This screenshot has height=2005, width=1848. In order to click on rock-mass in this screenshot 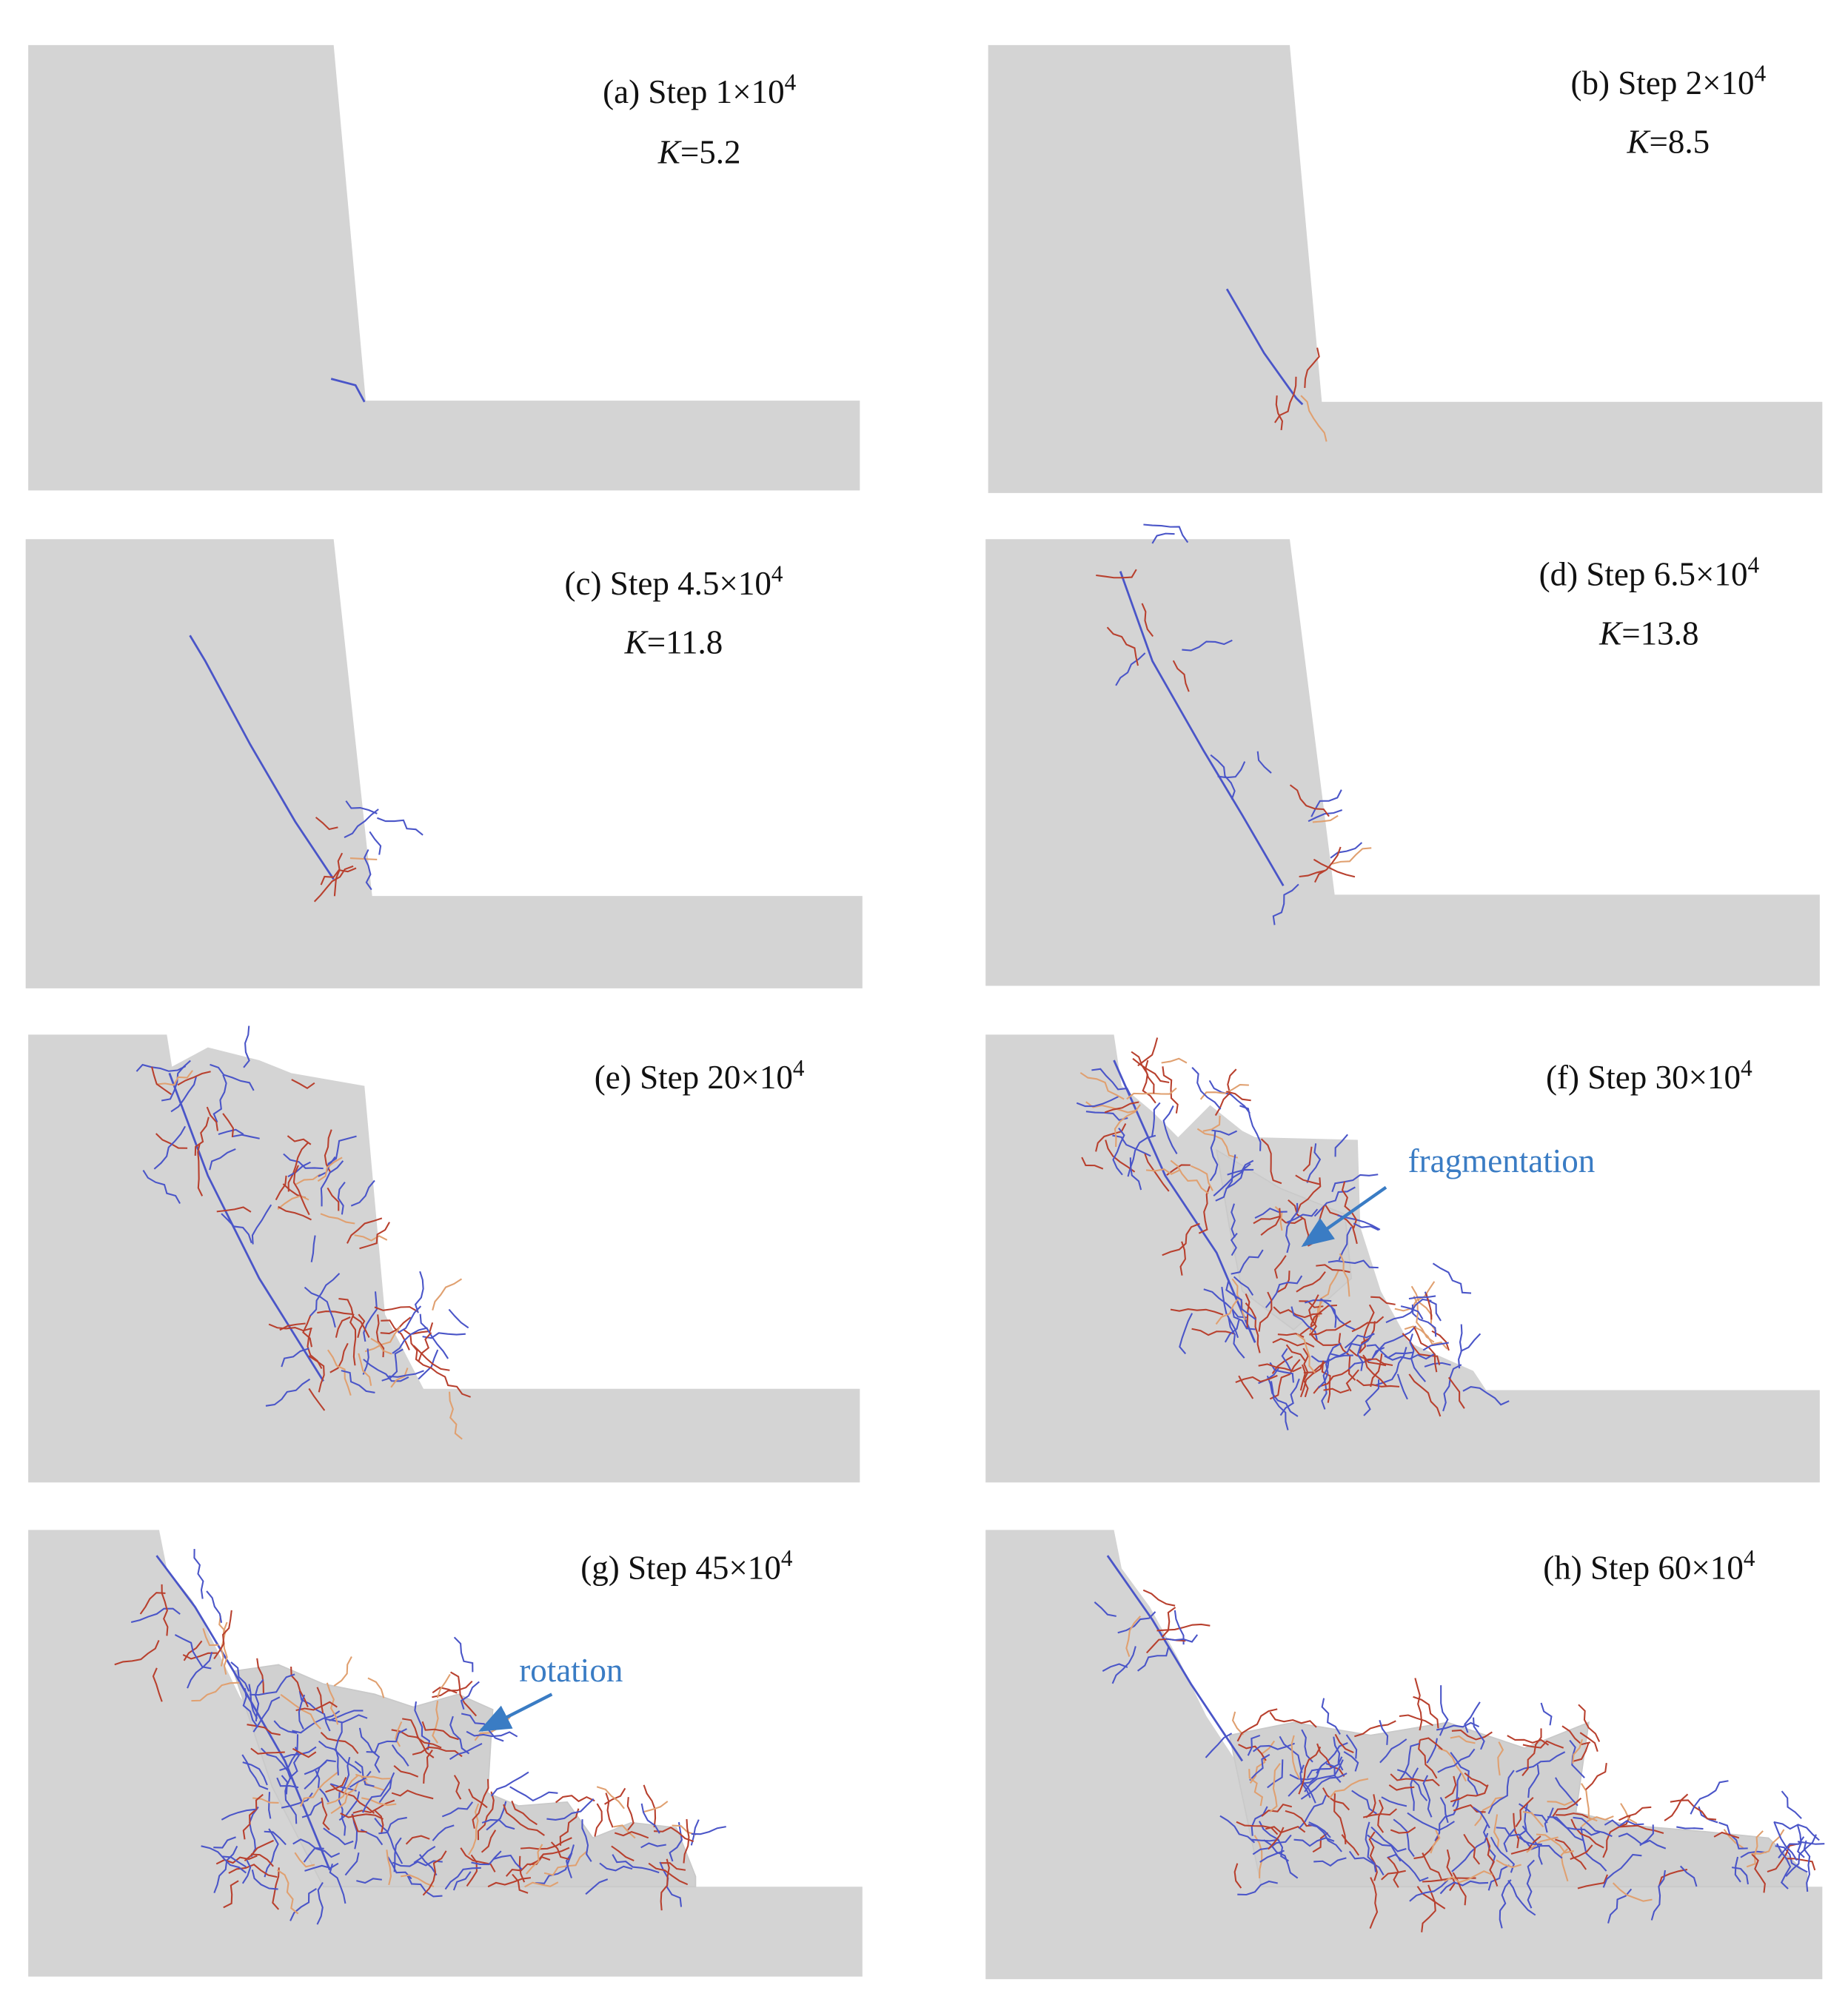, I will do `click(1402, 1258)`.